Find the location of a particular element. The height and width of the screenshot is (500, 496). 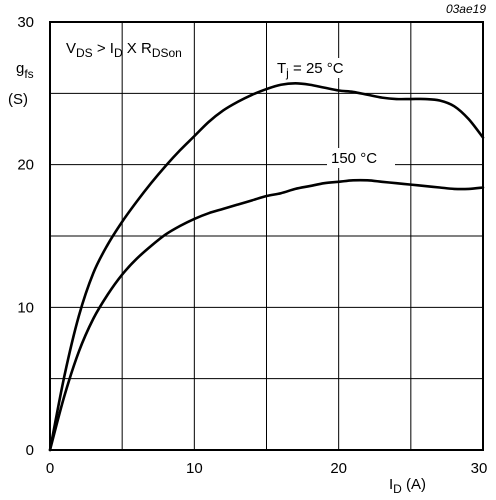

x-tick-label: 30 is located at coordinates (479, 468).